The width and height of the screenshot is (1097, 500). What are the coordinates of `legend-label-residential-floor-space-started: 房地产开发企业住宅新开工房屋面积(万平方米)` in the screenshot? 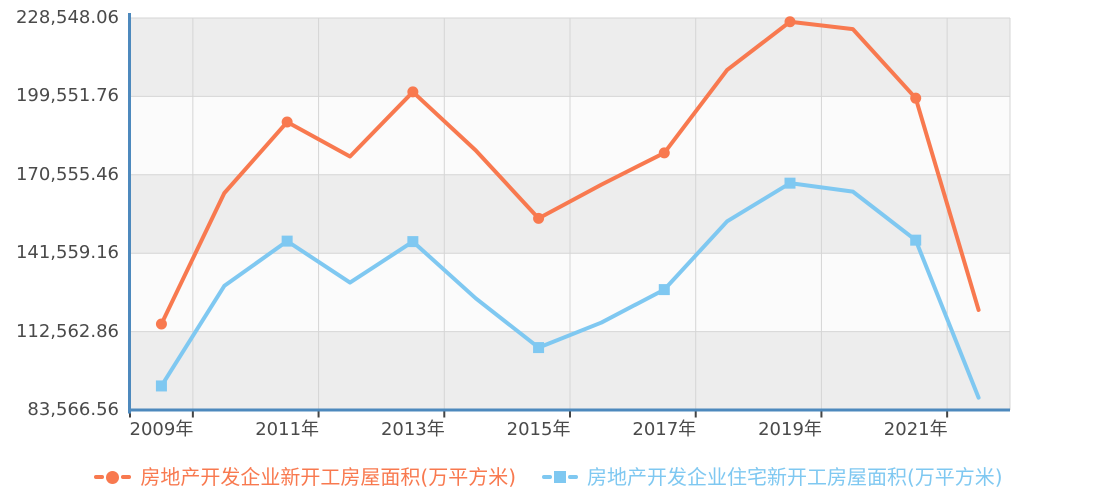 It's located at (795, 477).